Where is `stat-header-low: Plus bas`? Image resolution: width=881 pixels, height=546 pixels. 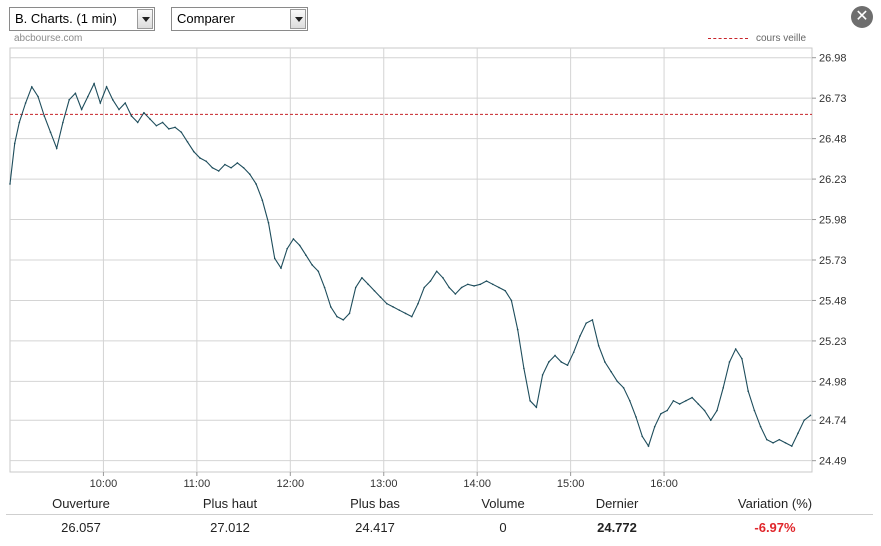 stat-header-low: Plus bas is located at coordinates (375, 503).